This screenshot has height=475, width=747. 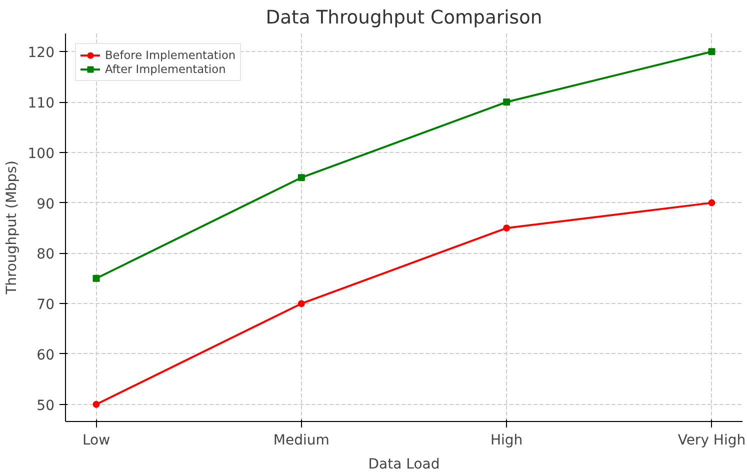 I want to click on x-tick-label: Medium, so click(x=301, y=440).